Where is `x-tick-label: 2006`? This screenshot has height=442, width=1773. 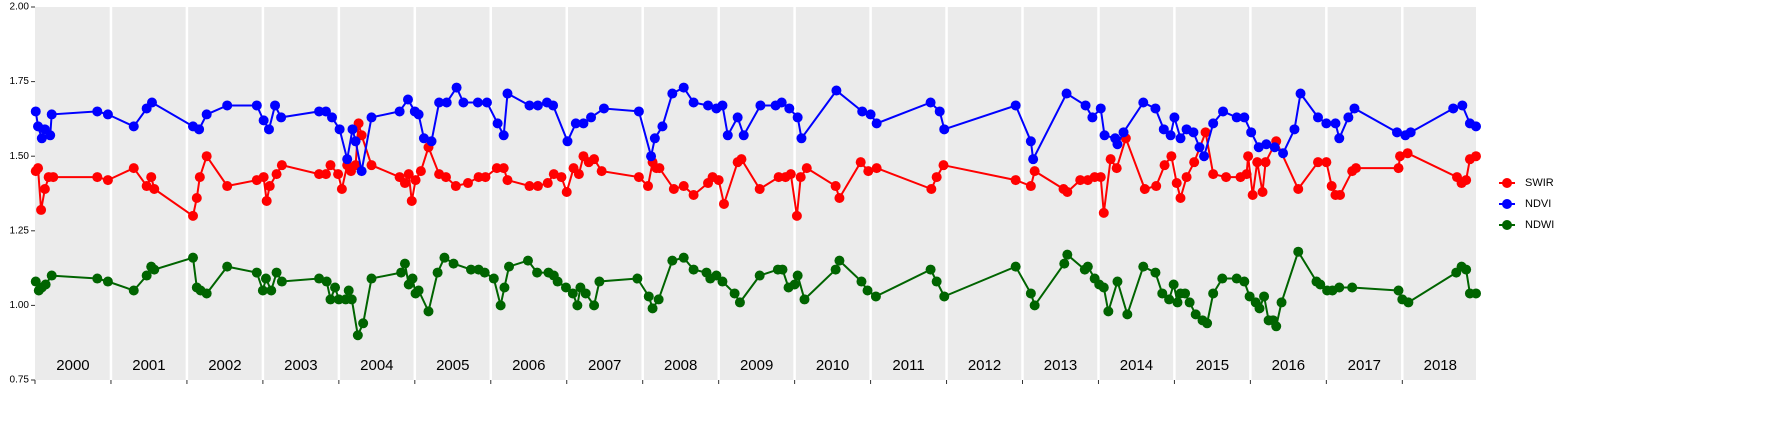 x-tick-label: 2006 is located at coordinates (528, 365).